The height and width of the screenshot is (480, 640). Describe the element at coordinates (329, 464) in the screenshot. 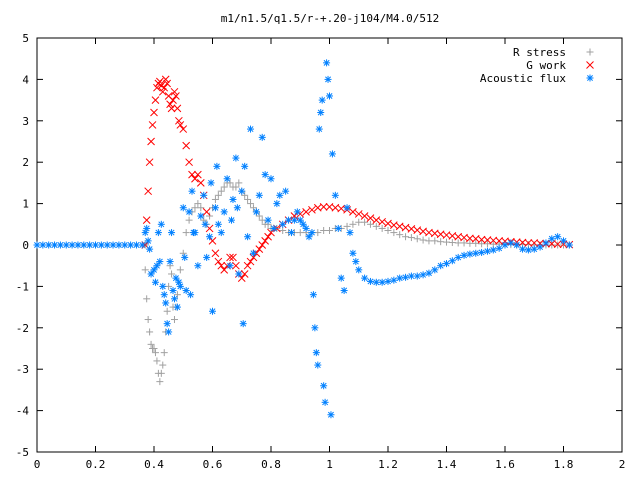

I see `x-tick-label: 1` at that location.